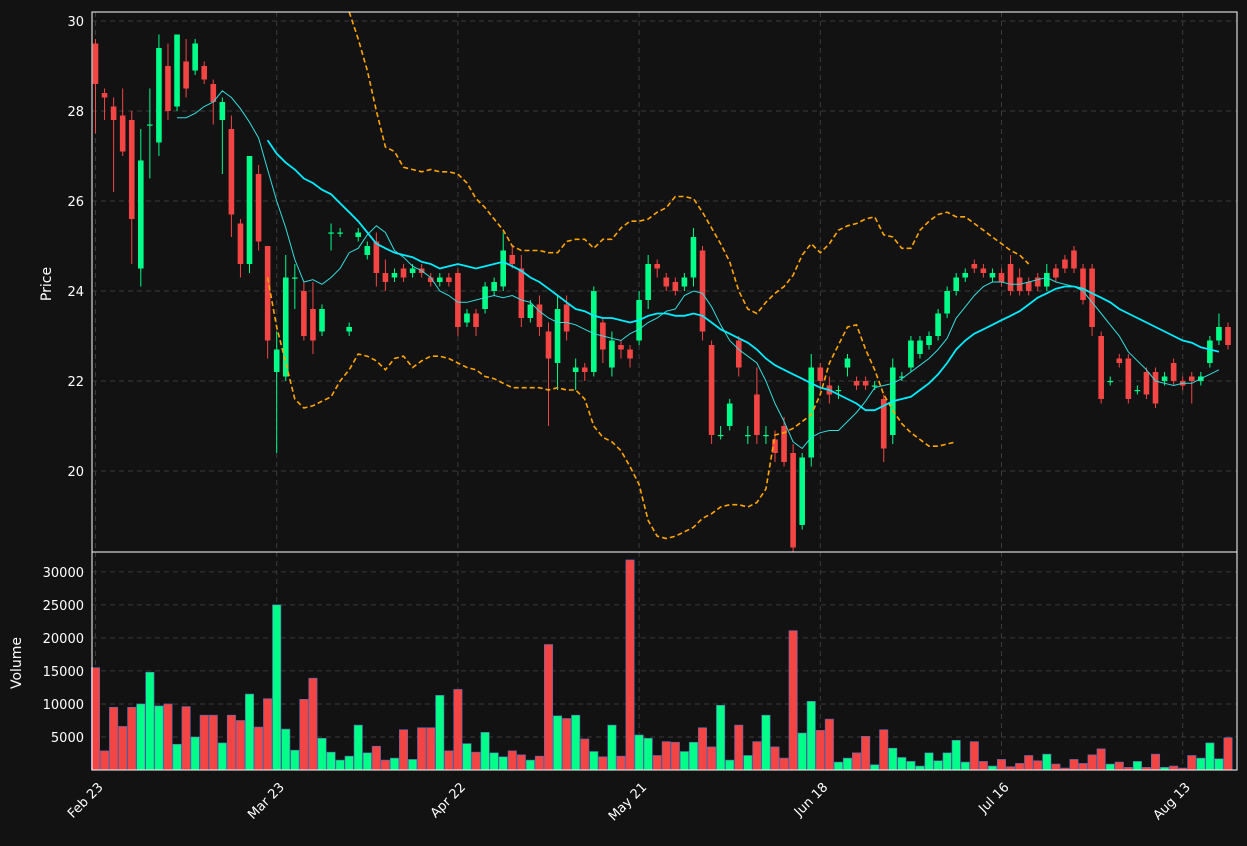 The width and height of the screenshot is (1247, 846). Describe the element at coordinates (63, 672) in the screenshot. I see `volume-tick-label: 15000` at that location.